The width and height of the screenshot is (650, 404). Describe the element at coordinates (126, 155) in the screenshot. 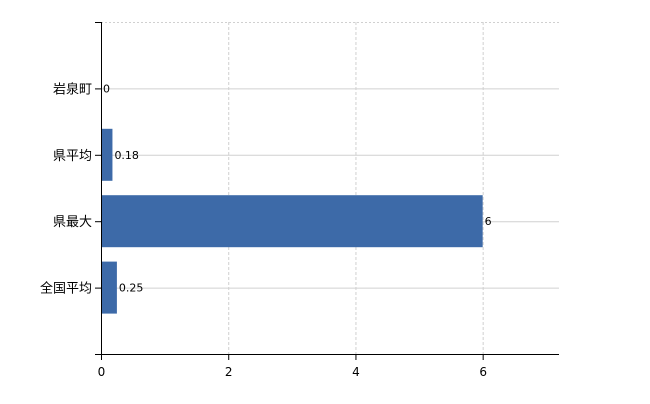

I see `data-label: 0.18` at that location.